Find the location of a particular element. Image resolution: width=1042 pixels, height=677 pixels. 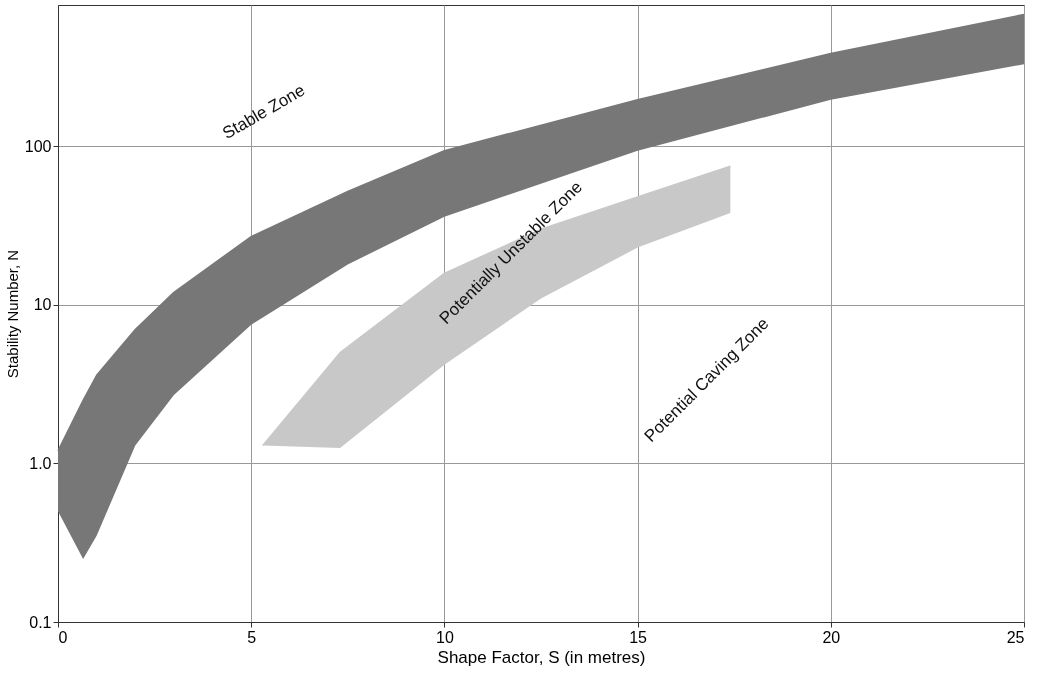

y-tick-label: 10 is located at coordinates (42, 305).